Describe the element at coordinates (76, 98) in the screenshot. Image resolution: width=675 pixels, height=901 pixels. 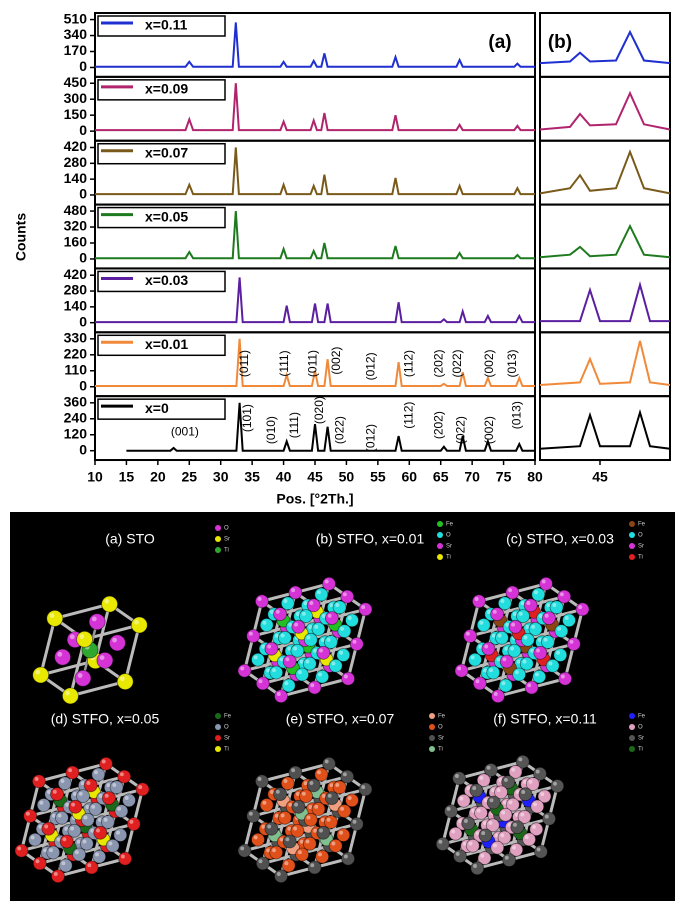
I see `y-tick-label: 300` at that location.